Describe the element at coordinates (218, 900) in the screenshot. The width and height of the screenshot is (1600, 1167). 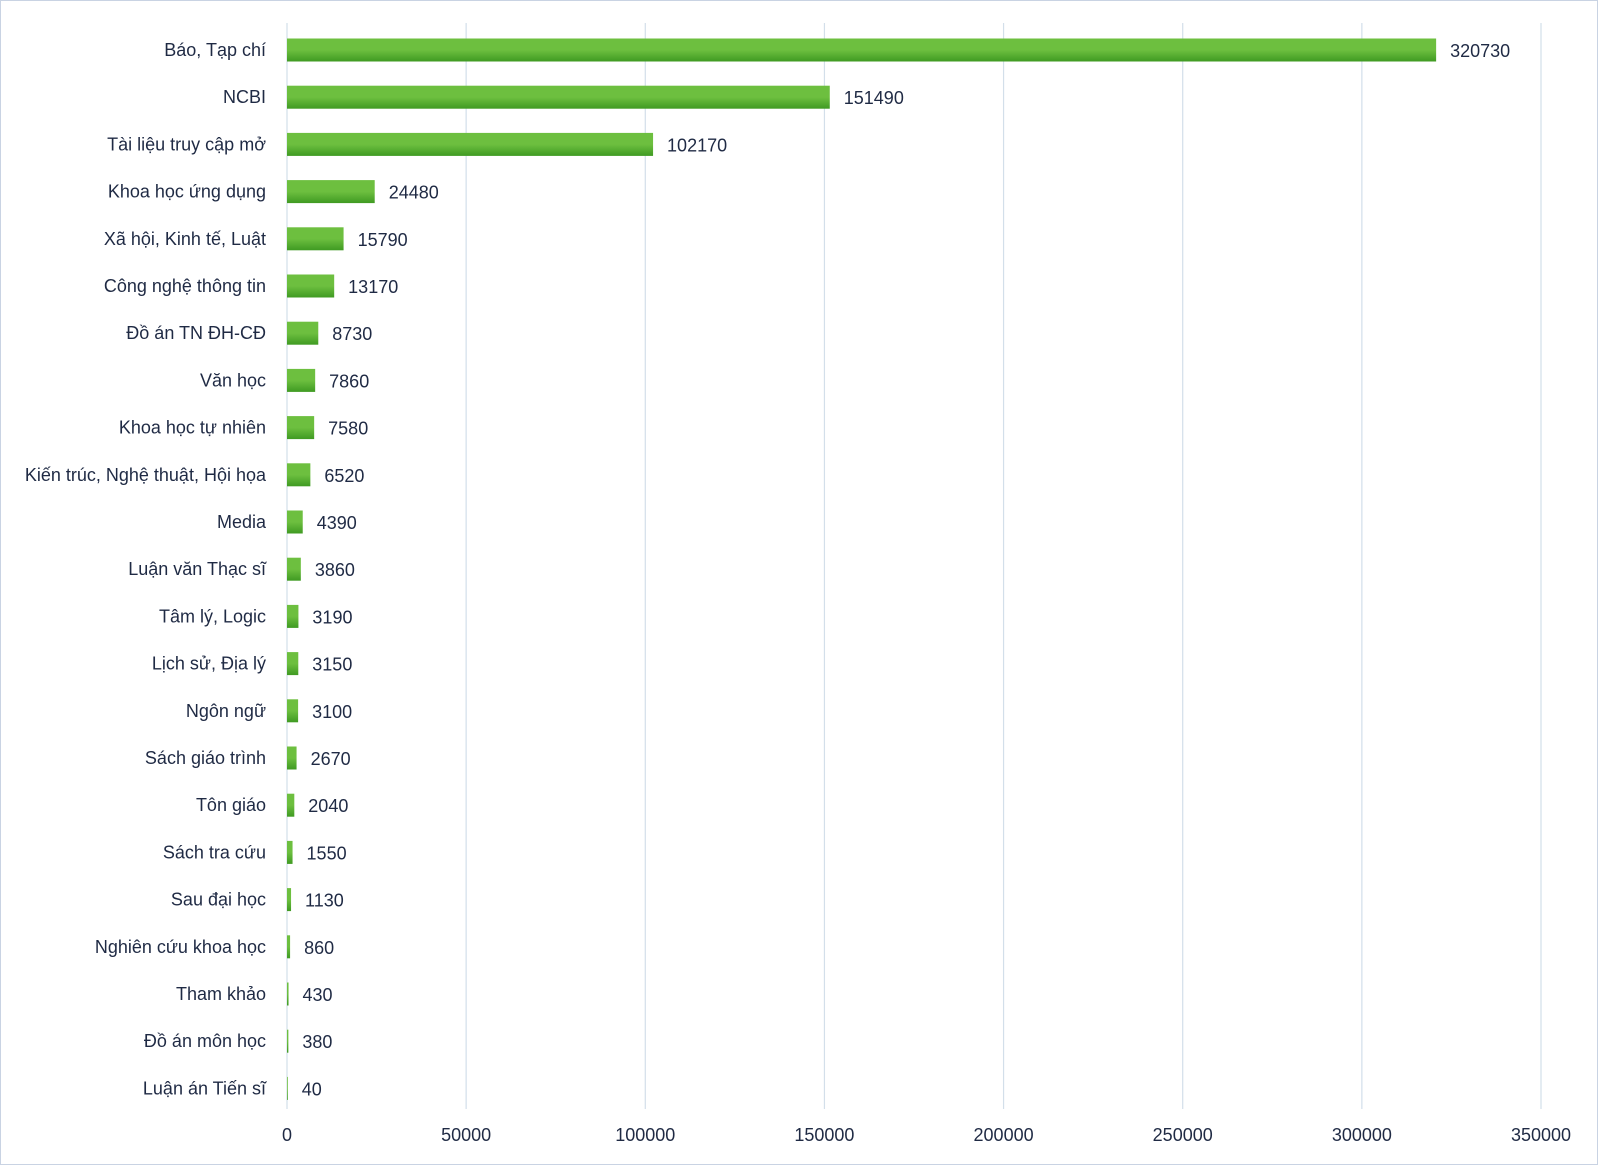
I see `category-label: Sau đại học` at that location.